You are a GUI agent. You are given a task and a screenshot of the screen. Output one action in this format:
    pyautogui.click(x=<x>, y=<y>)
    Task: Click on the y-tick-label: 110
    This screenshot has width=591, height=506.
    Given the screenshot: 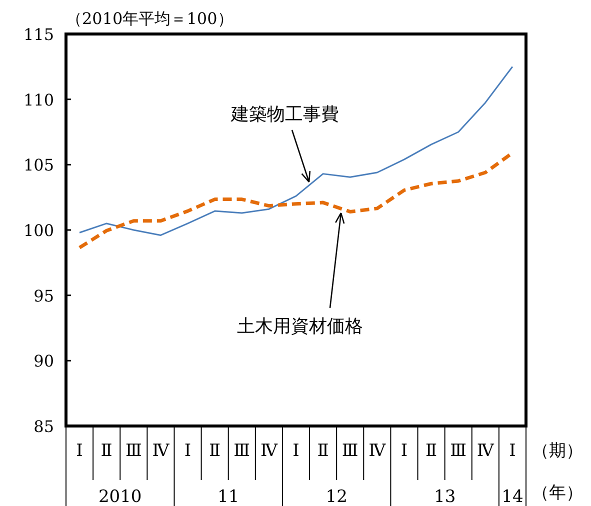 What is the action you would take?
    pyautogui.click(x=38, y=100)
    